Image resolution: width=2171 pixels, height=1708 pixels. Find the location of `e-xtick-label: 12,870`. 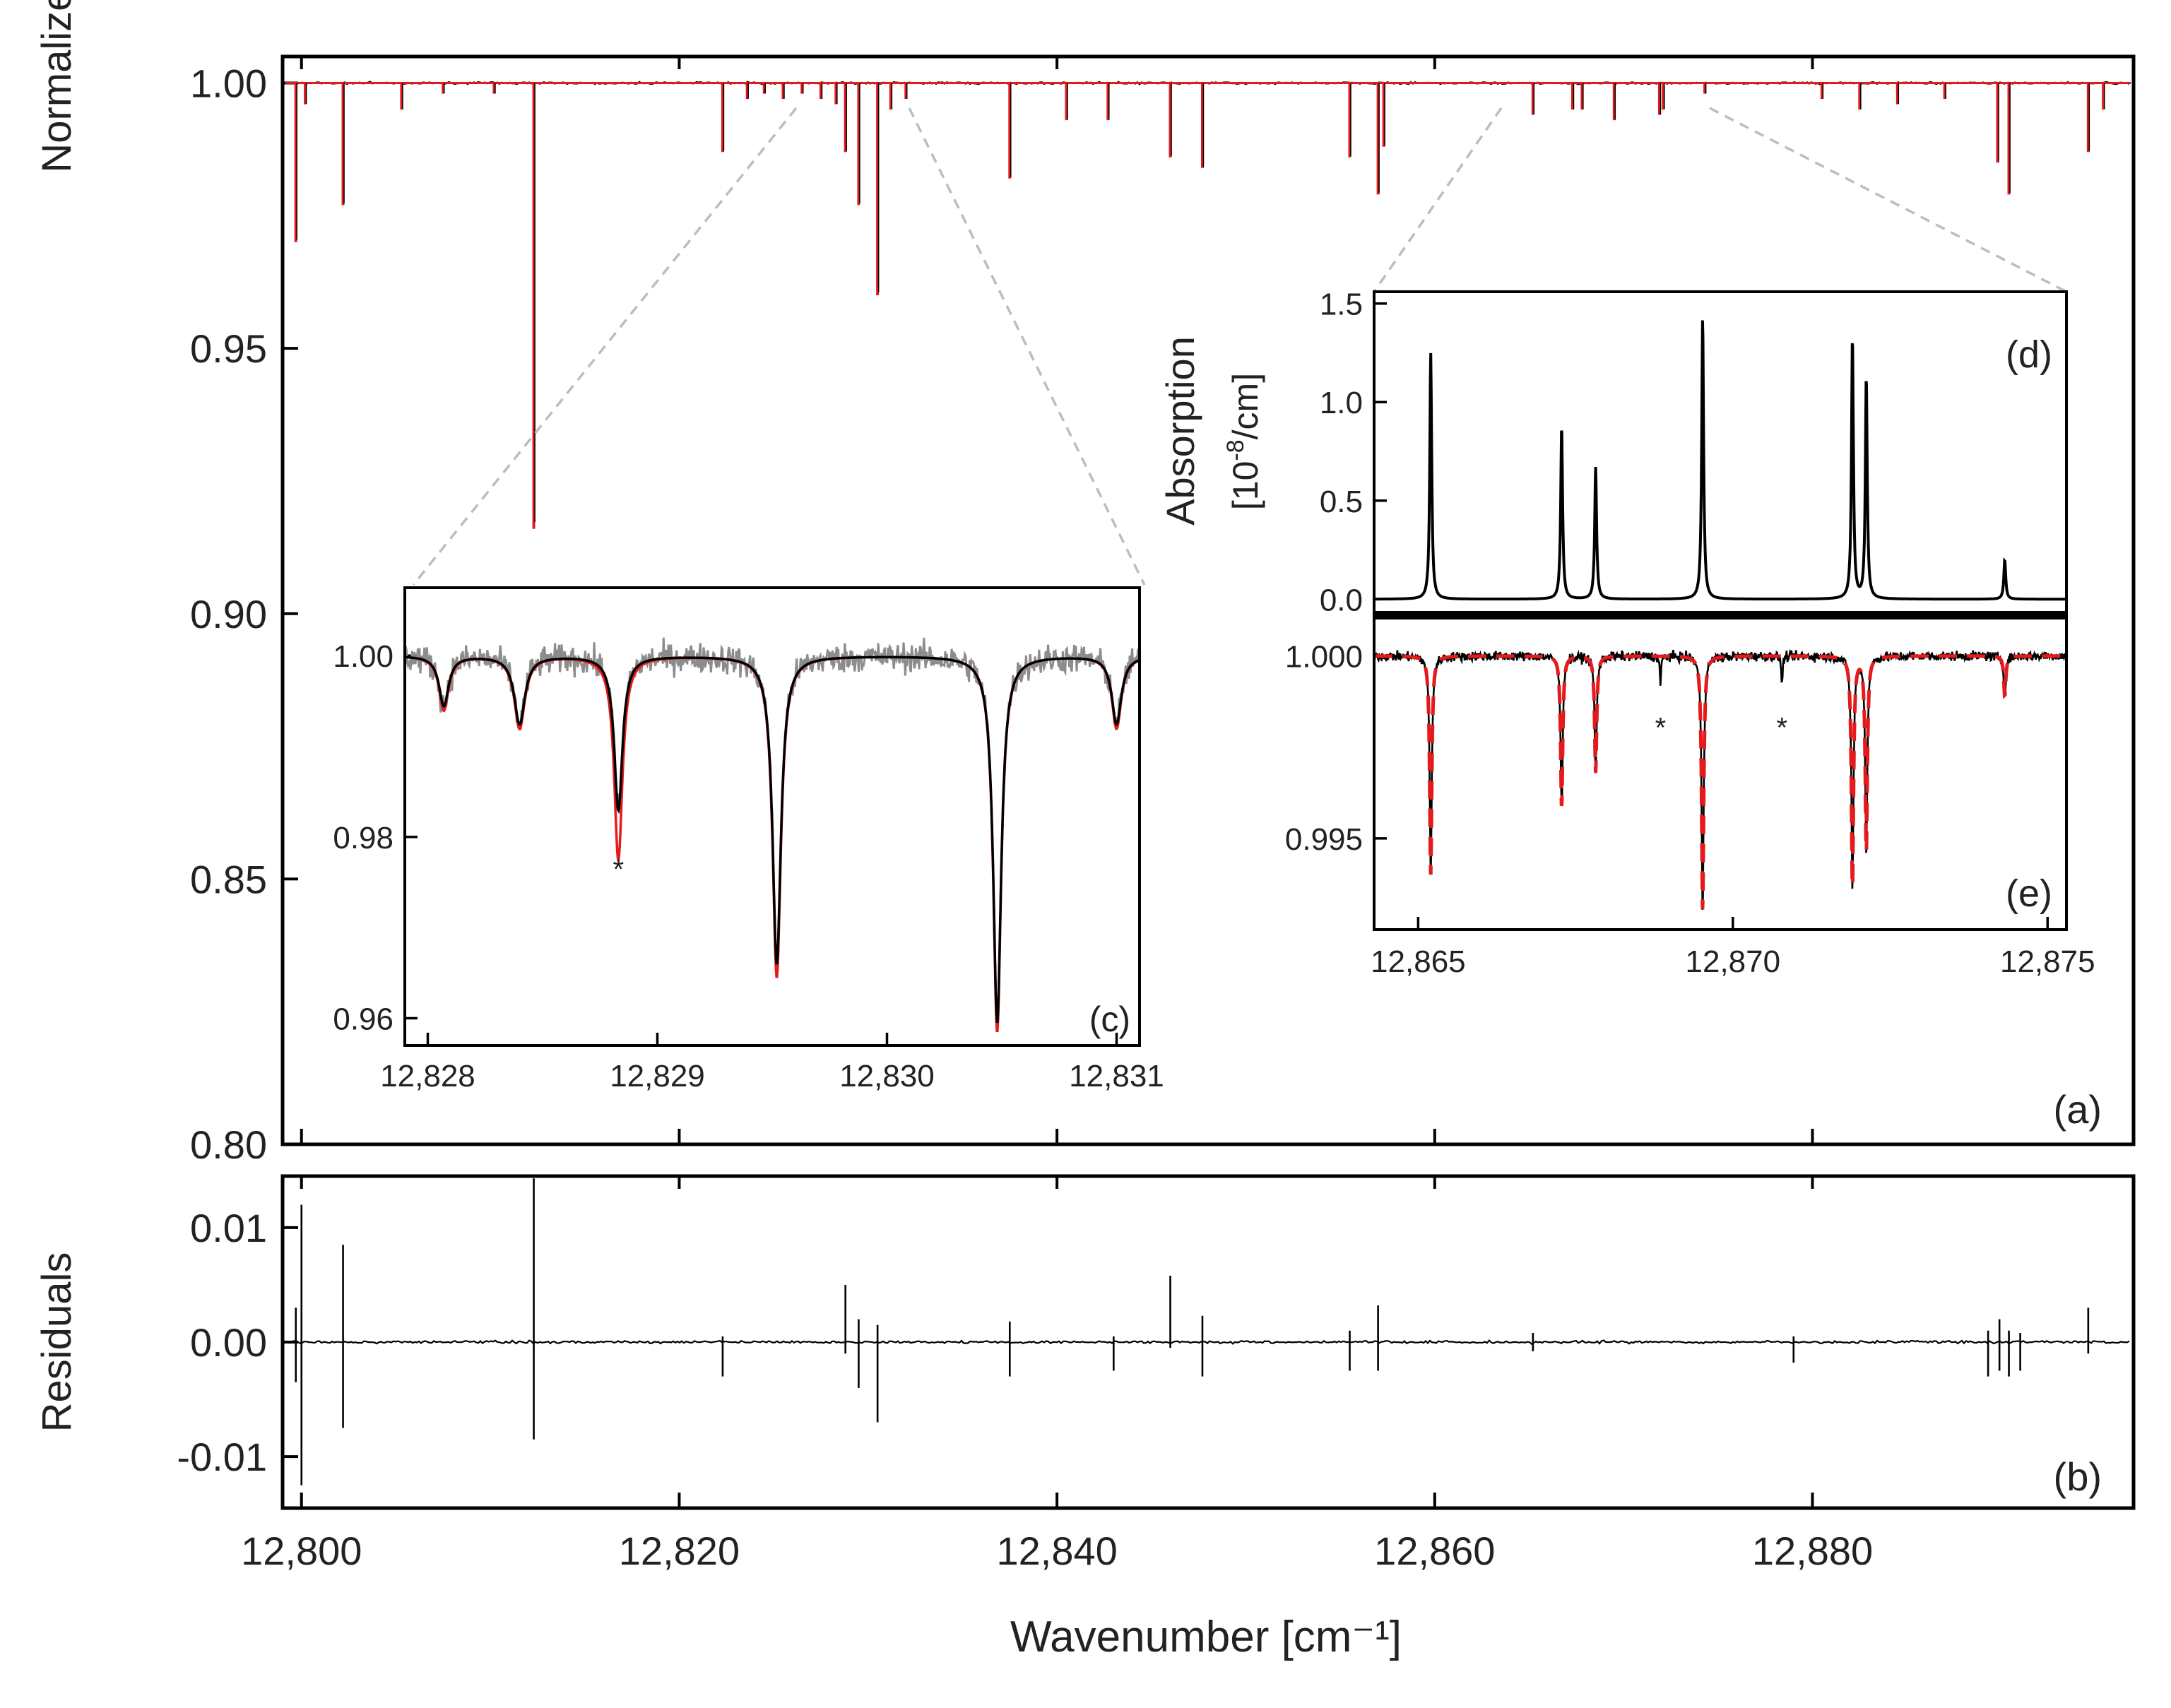

e-xtick-label: 12,870 is located at coordinates (1733, 961).